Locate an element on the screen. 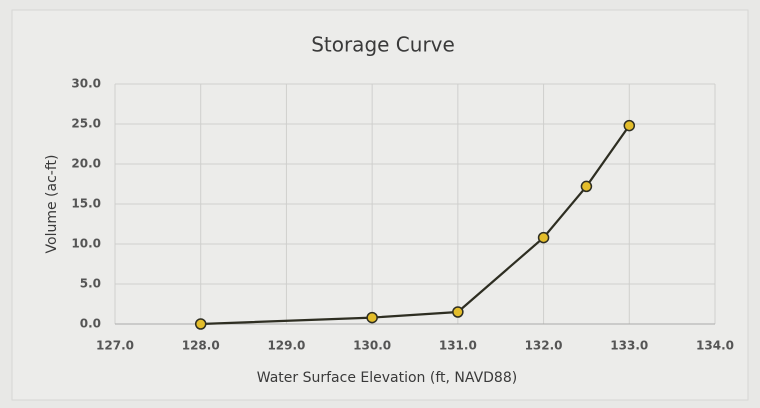 This screenshot has height=408, width=760. y-tick-label: 5.0 is located at coordinates (90, 284).